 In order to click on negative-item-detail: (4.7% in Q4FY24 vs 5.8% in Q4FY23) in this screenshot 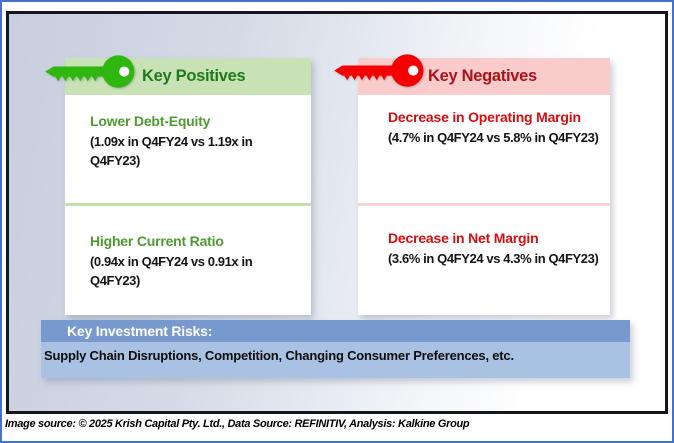, I will do `click(493, 137)`.